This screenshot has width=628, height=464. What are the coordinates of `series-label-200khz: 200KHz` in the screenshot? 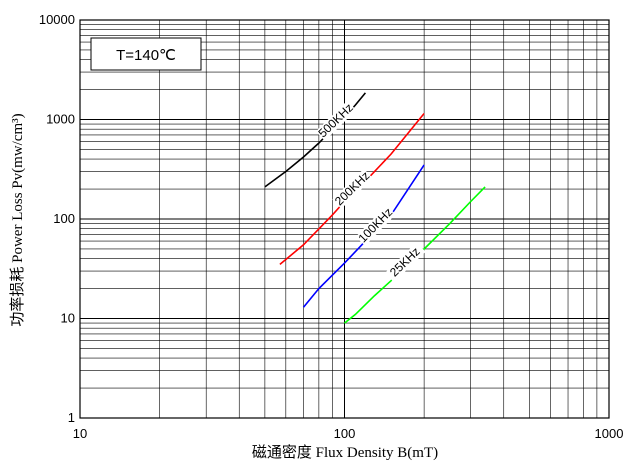 It's located at (352, 189).